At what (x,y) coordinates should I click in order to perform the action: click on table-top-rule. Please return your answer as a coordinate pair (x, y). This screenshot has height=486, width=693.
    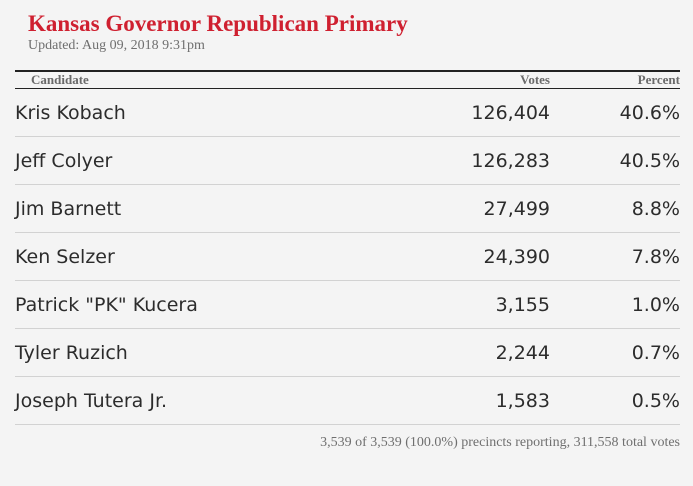
    Looking at the image, I should click on (347, 71).